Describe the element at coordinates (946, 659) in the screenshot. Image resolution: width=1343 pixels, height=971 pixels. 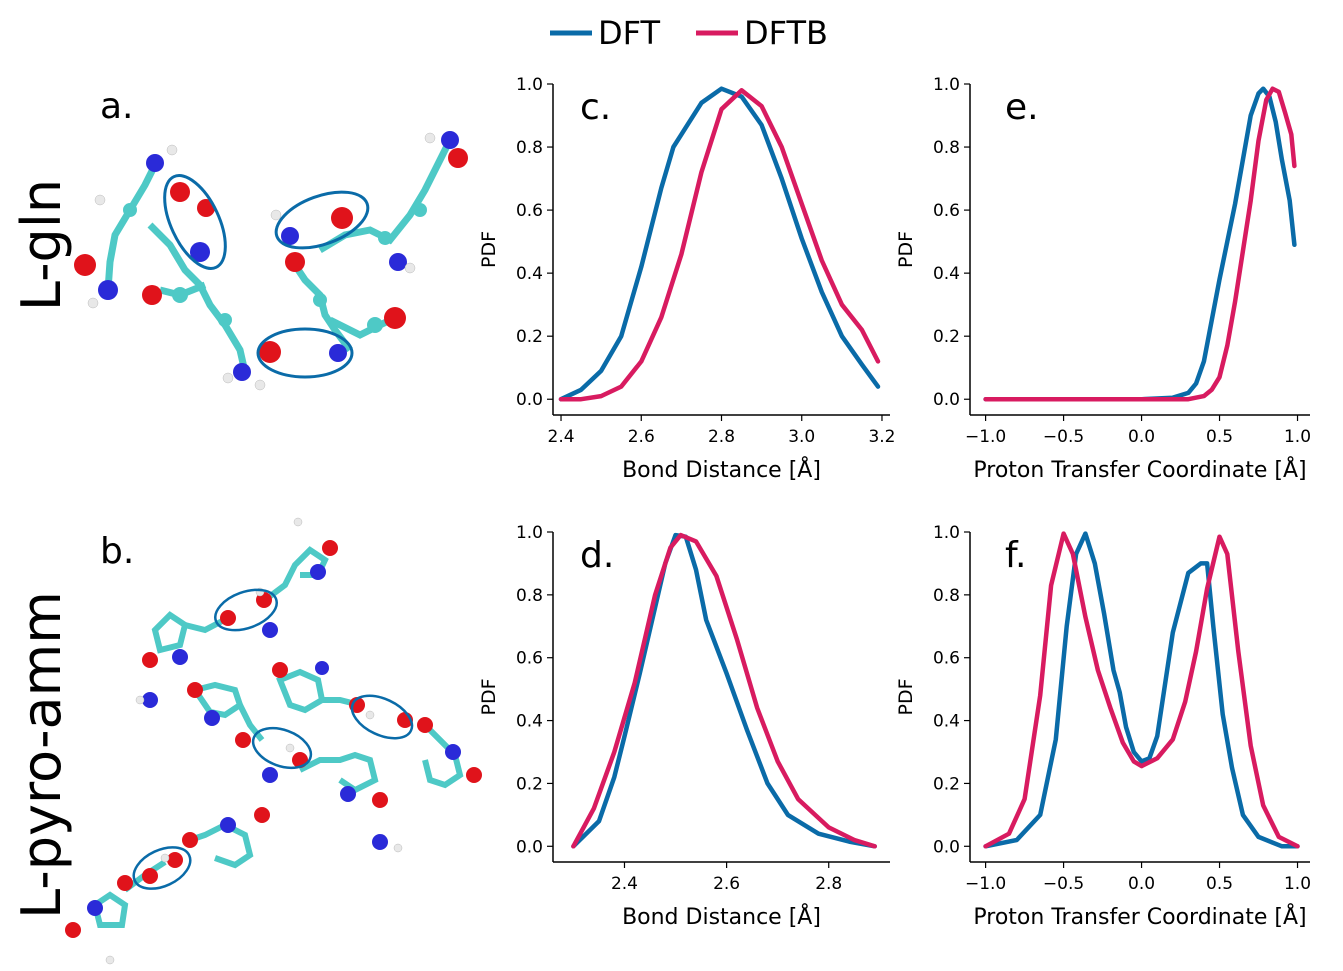
I see `y-tick-label-f: 0.6` at that location.